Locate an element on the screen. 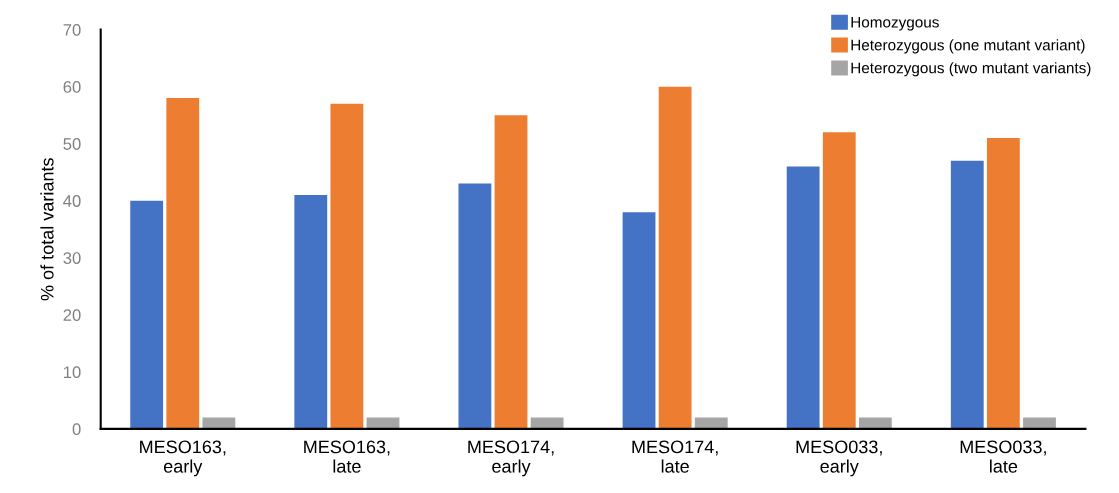 This screenshot has height=493, width=1119. y-tick-label: 10 is located at coordinates (72, 372).